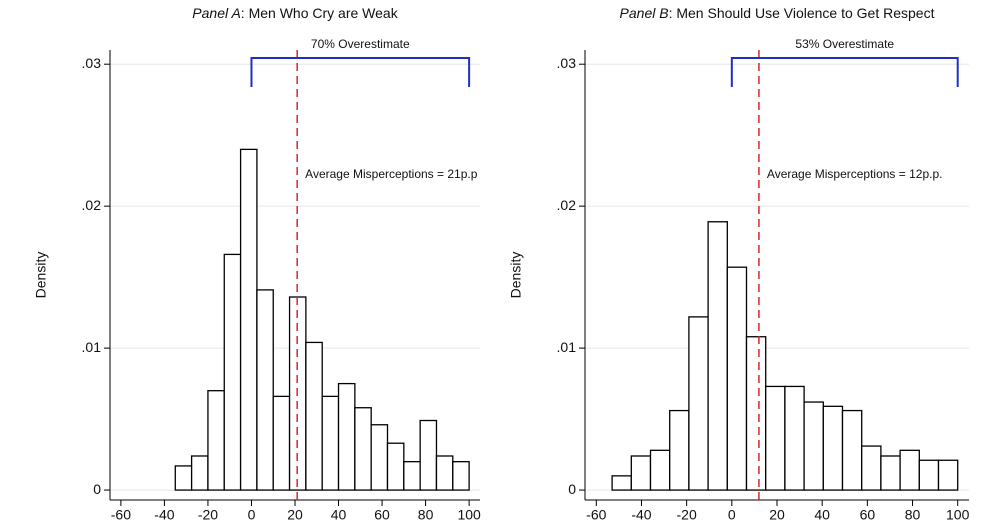  Describe the element at coordinates (216, 13) in the screenshot. I see `title-part: Panel A` at that location.